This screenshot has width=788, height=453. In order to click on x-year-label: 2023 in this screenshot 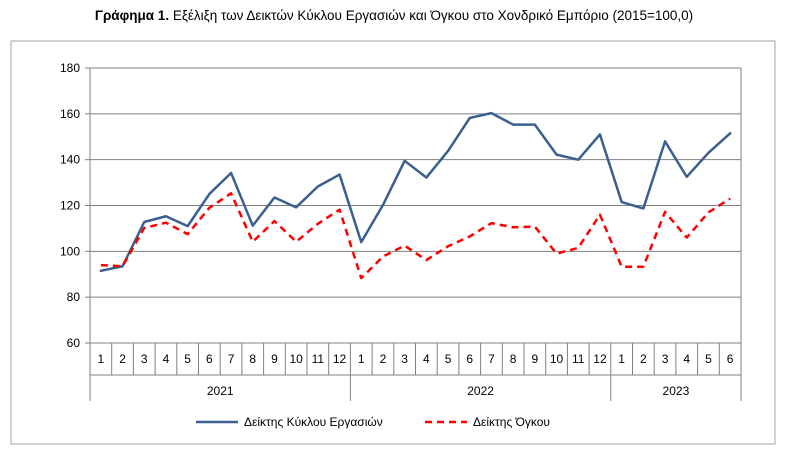, I will do `click(676, 391)`.